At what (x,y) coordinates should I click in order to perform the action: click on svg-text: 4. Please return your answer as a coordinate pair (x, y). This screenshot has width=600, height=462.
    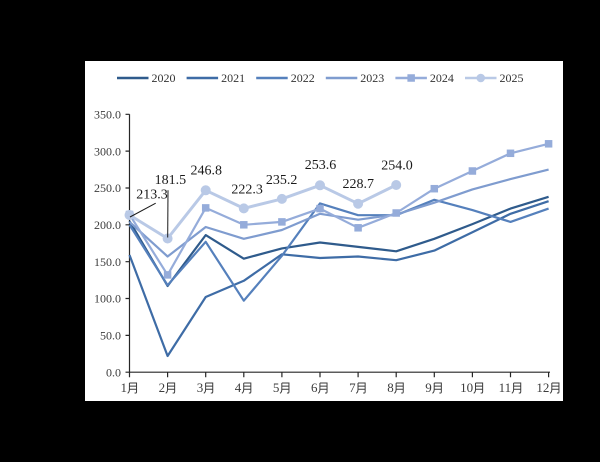
    Looking at the image, I should click on (238, 387).